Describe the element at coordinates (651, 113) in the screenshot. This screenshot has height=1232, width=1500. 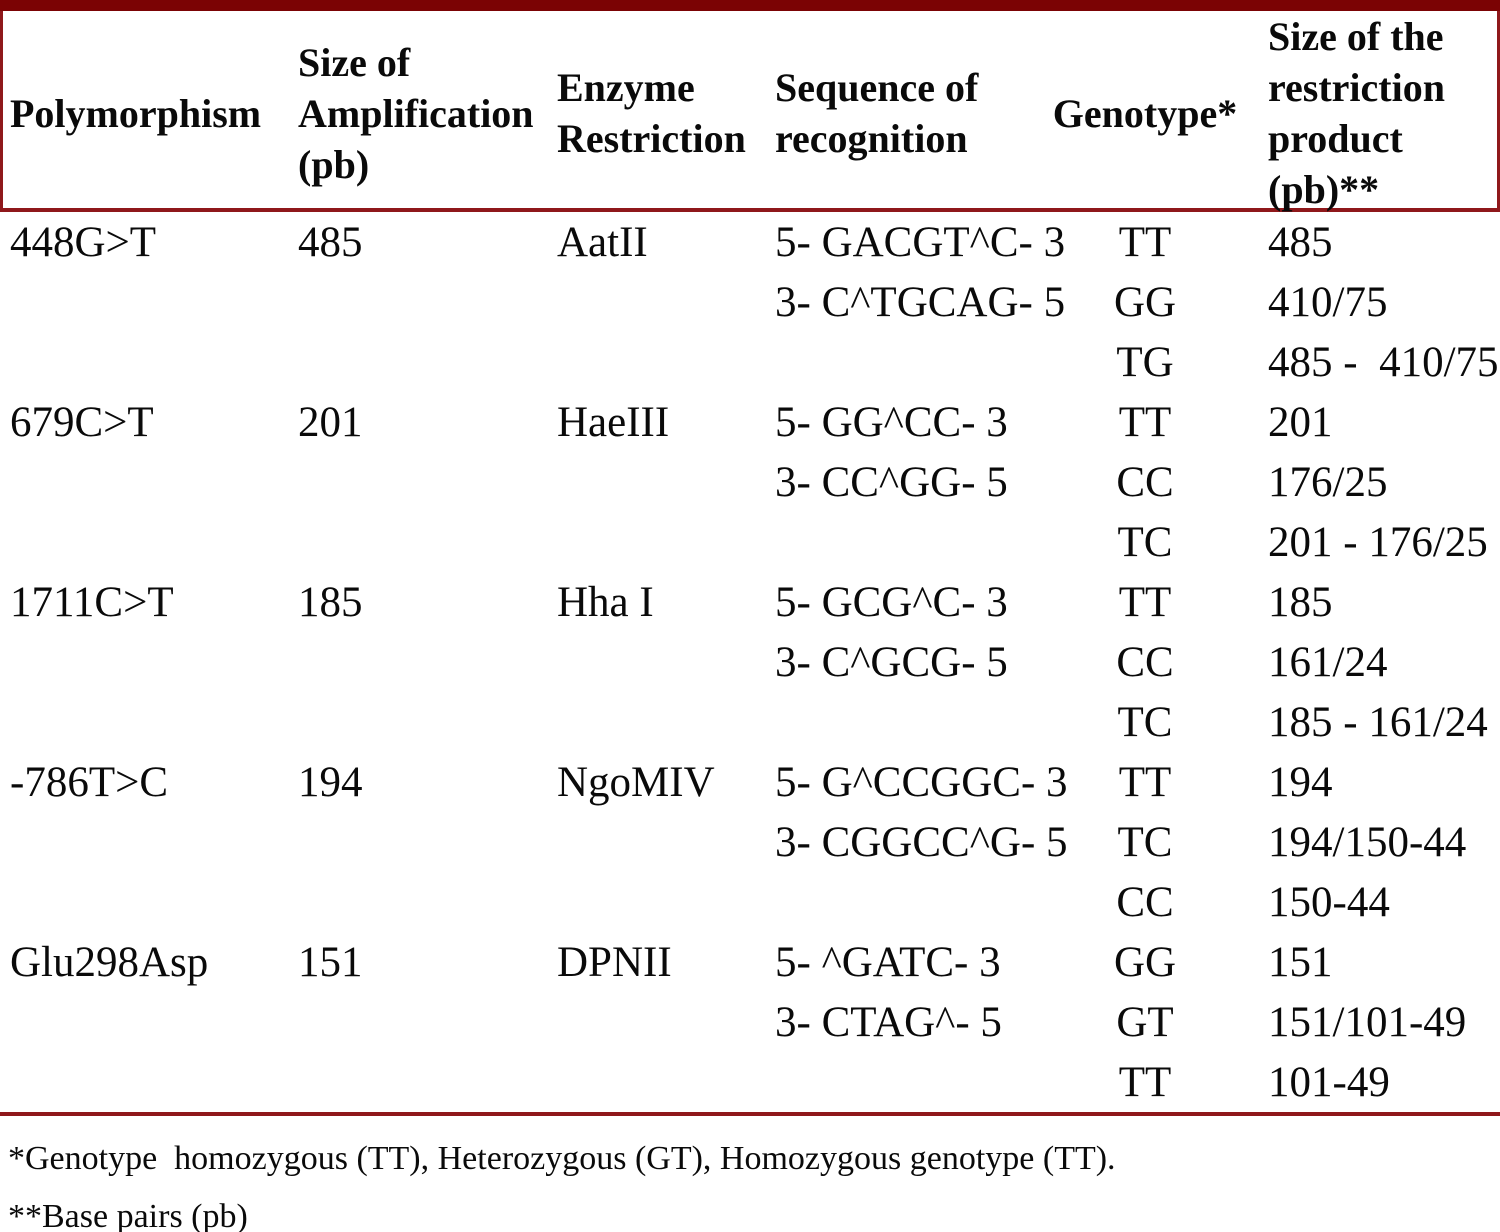
I see `column-header-enzyme-restriction: Enzyme Restriction` at that location.